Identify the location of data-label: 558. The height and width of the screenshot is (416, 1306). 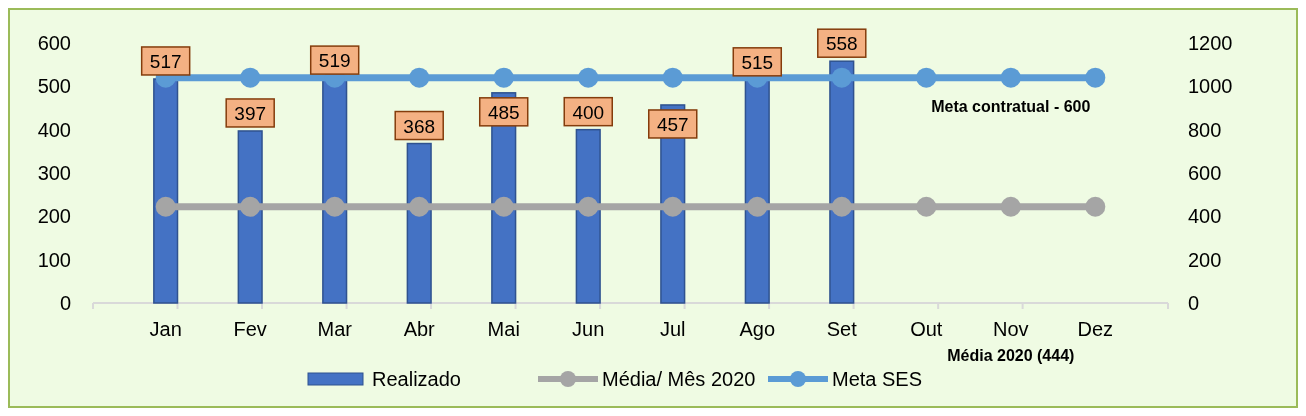
(841, 44).